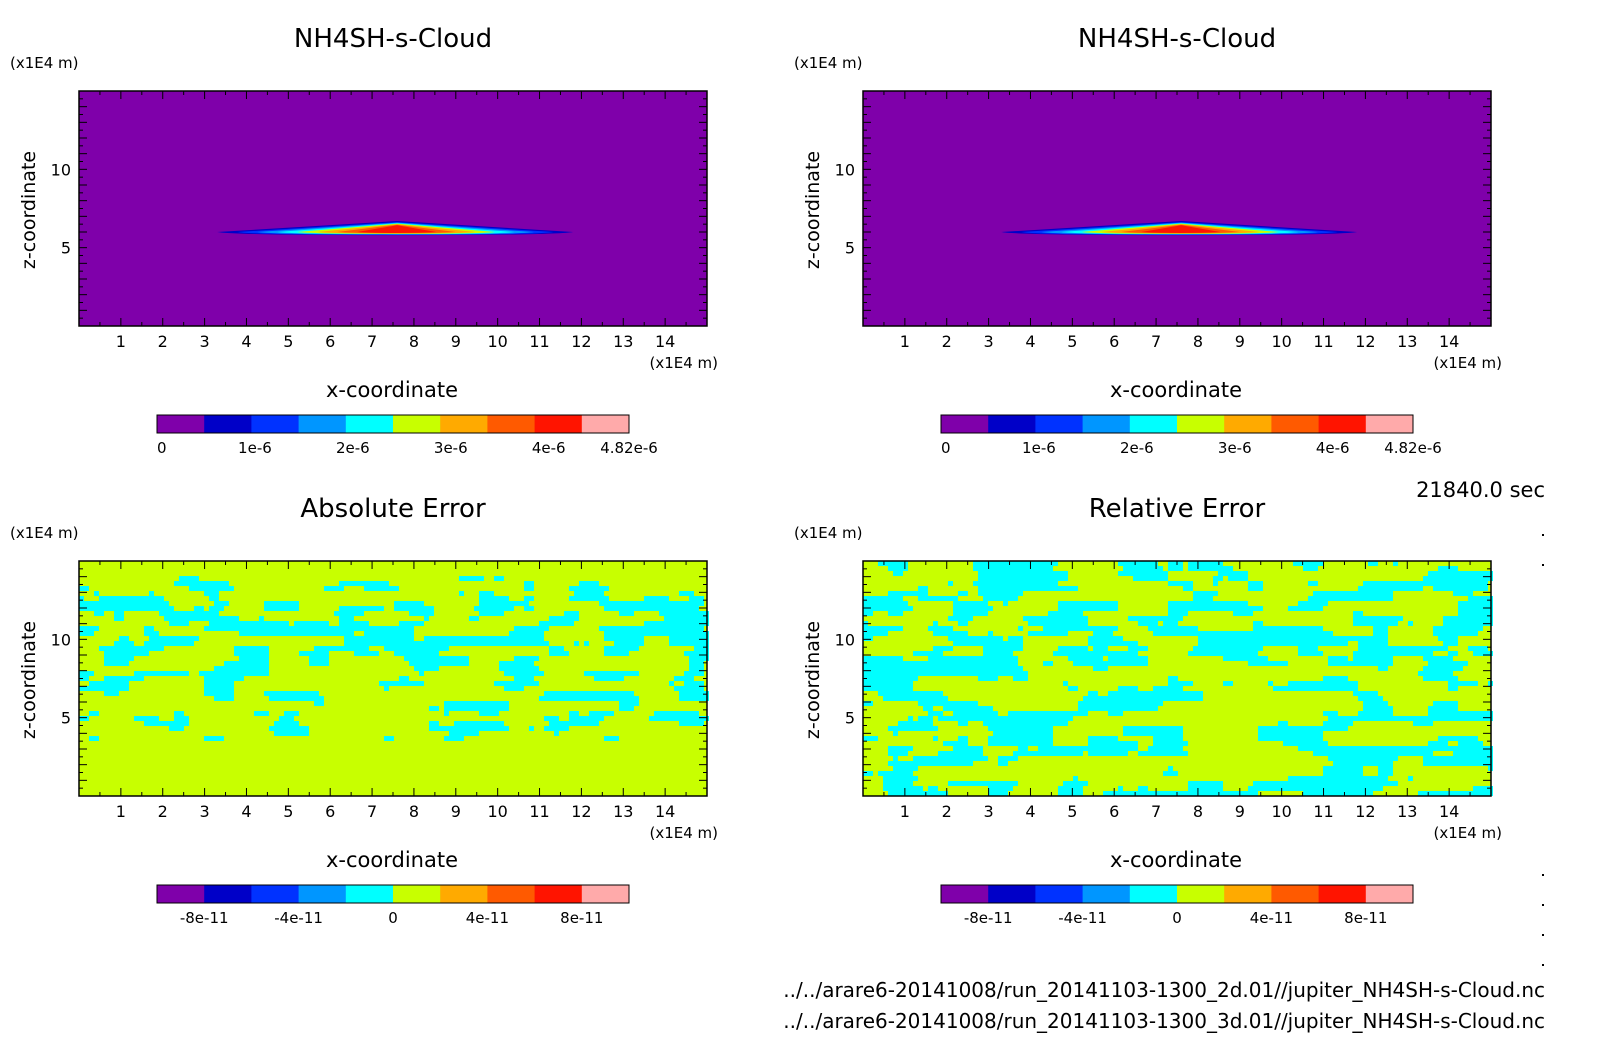 The width and height of the screenshot is (1604, 1054). What do you see at coordinates (487, 918) in the screenshot?
I see `colorbar-label: 4e-11` at bounding box center [487, 918].